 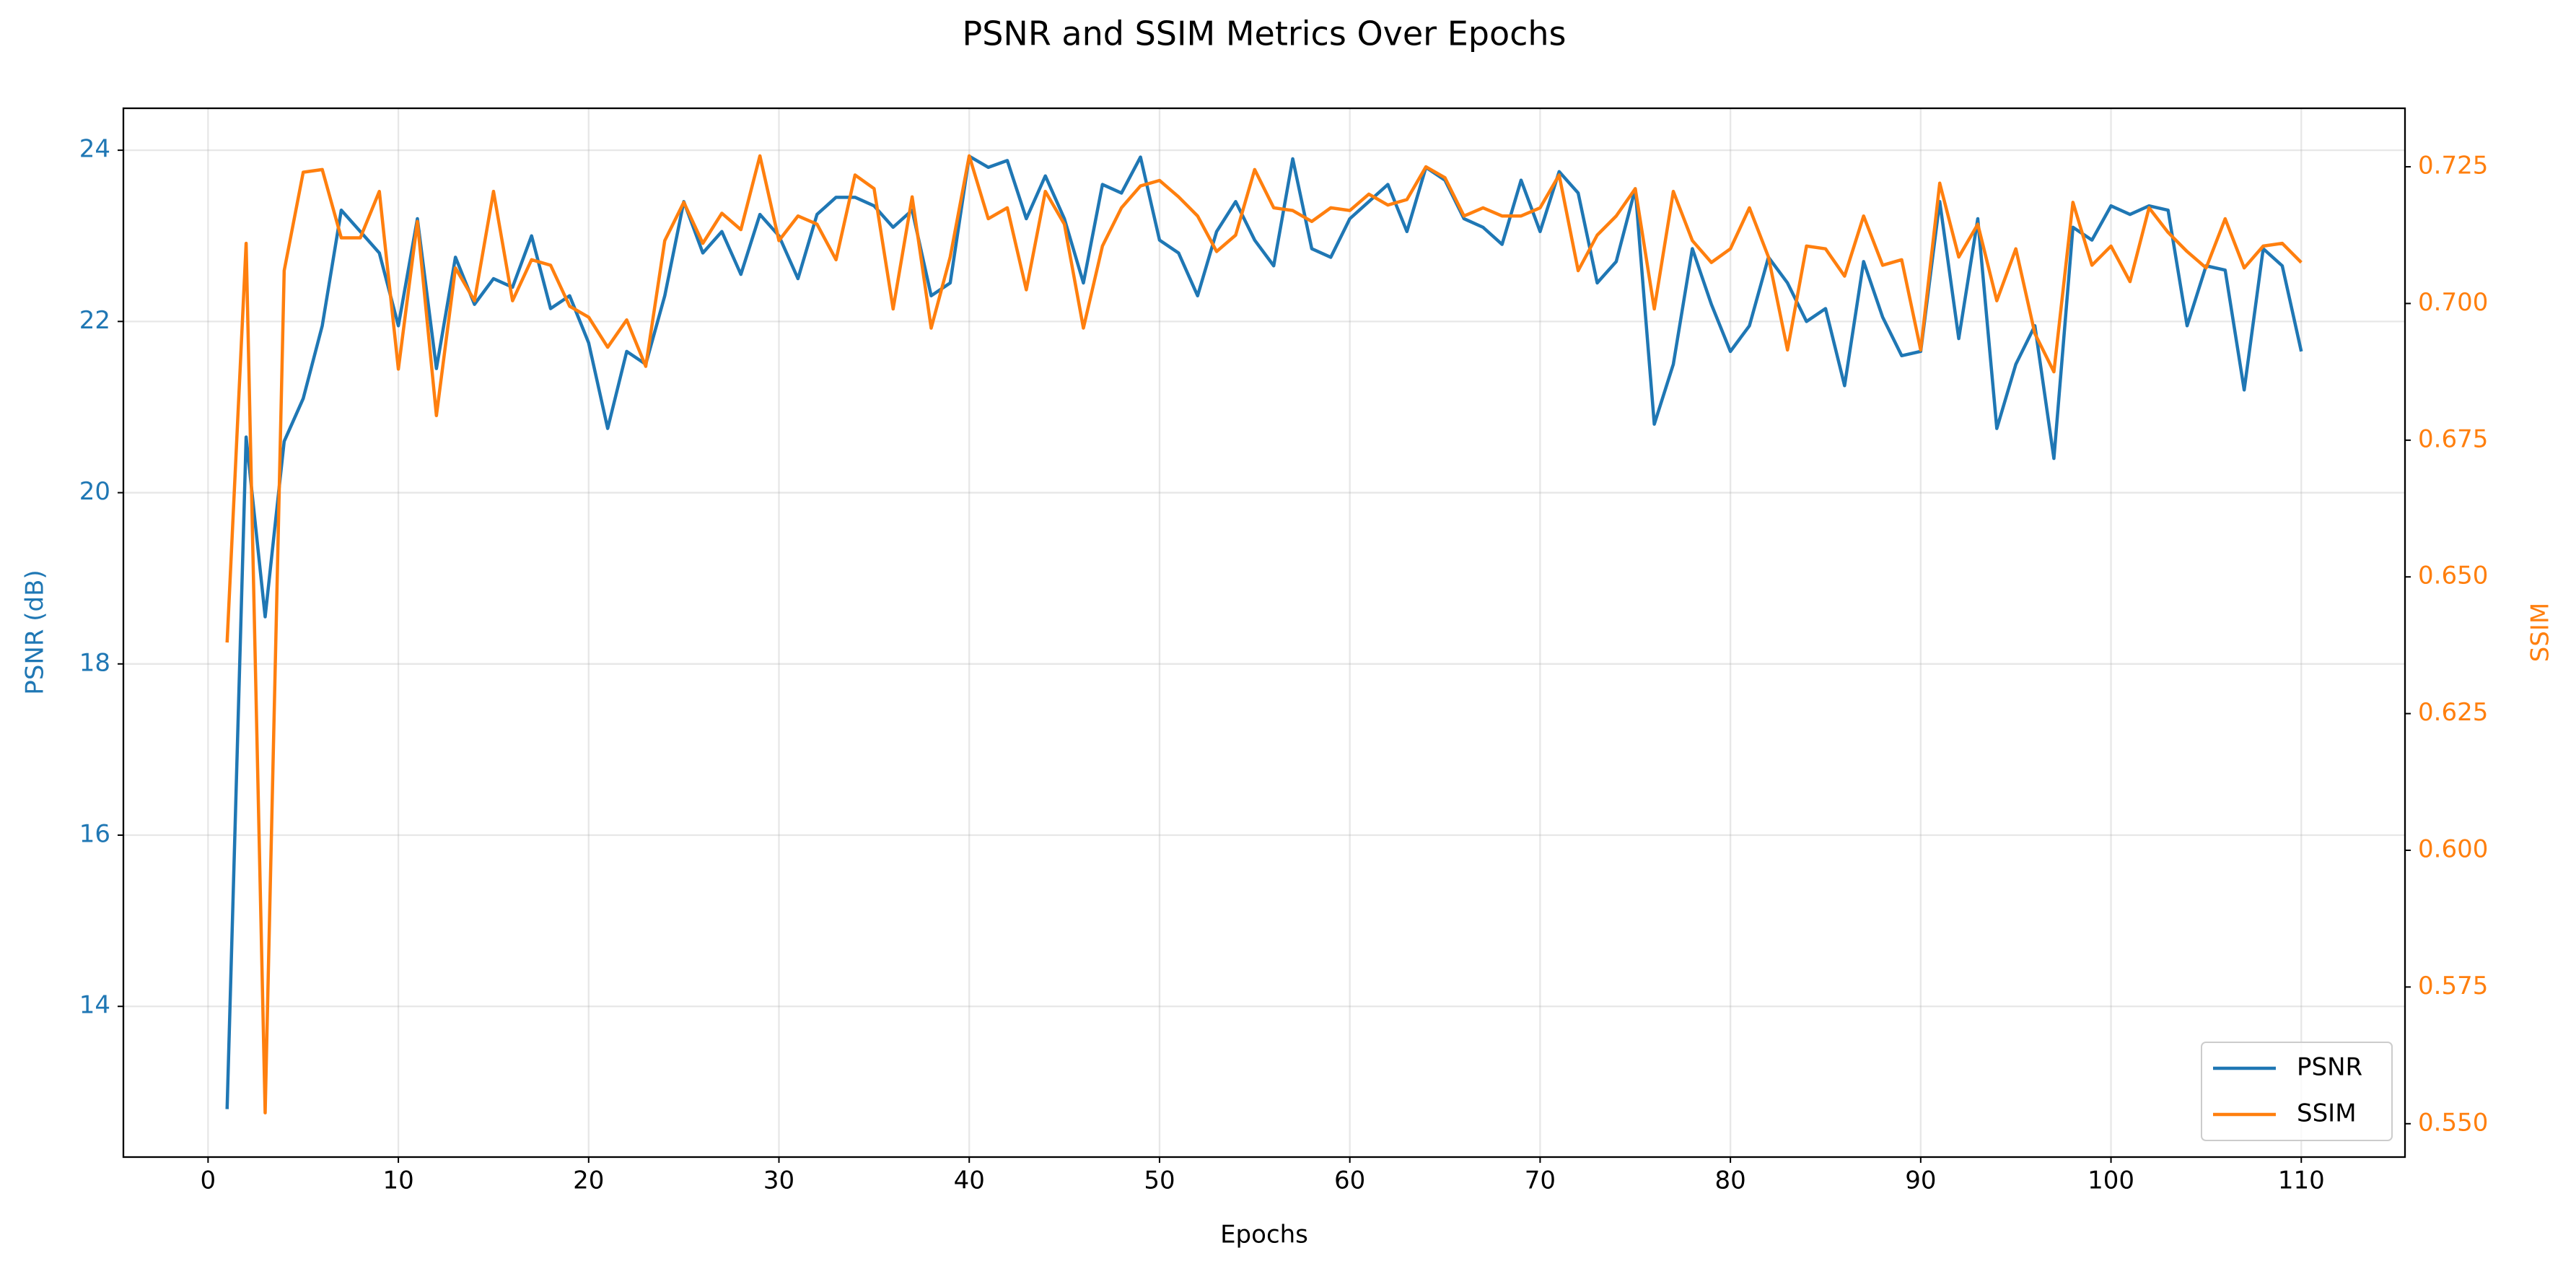 I want to click on x-tick-label: 0, so click(x=209, y=1180).